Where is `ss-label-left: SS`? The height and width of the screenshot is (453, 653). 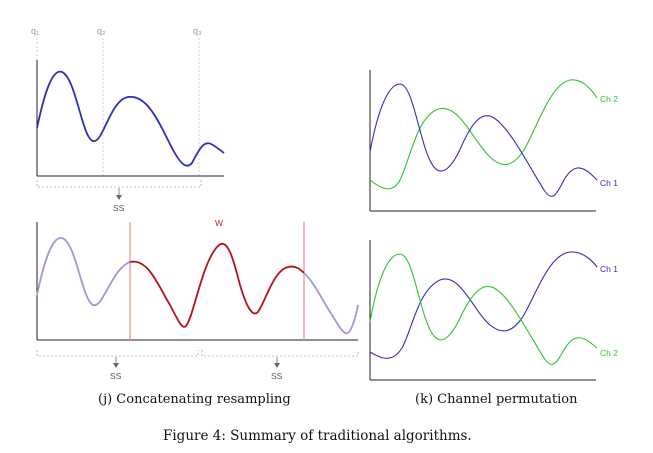 ss-label-left: SS is located at coordinates (116, 376).